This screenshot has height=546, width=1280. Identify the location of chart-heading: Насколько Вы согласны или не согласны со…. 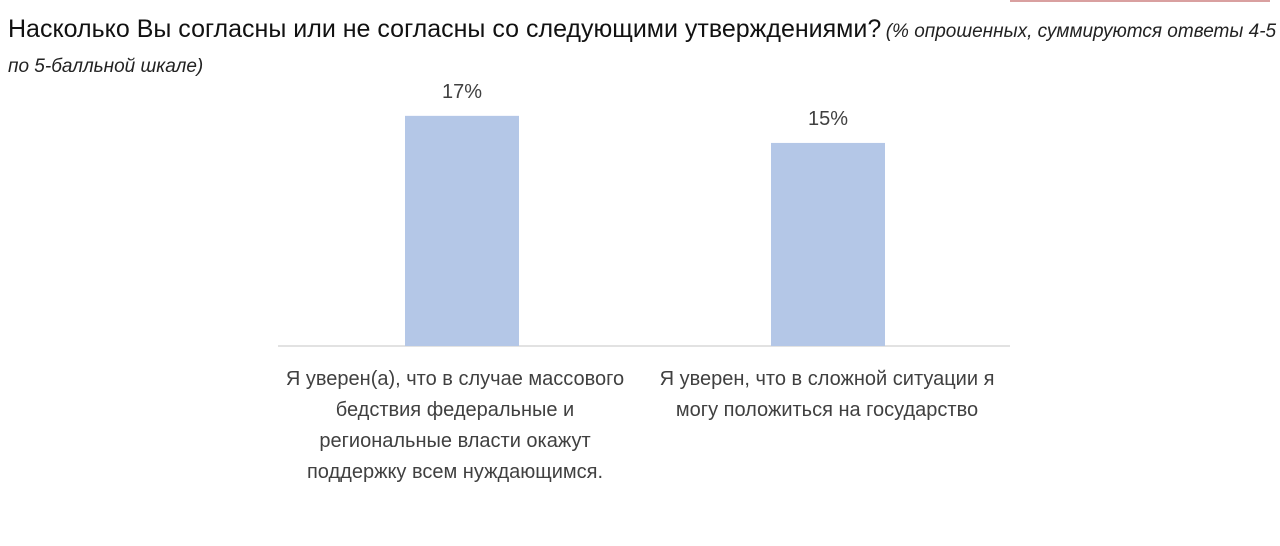
(644, 48).